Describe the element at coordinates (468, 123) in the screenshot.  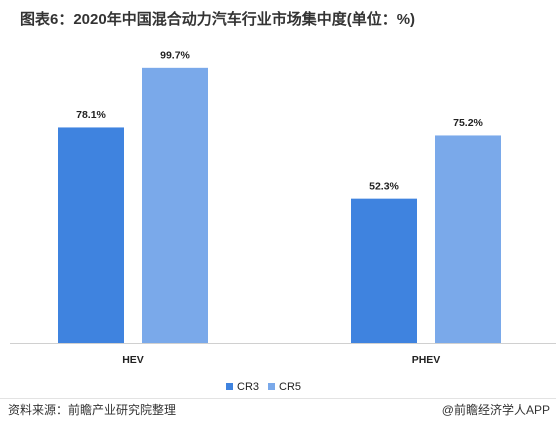
I see `value-label: 75.2%` at that location.